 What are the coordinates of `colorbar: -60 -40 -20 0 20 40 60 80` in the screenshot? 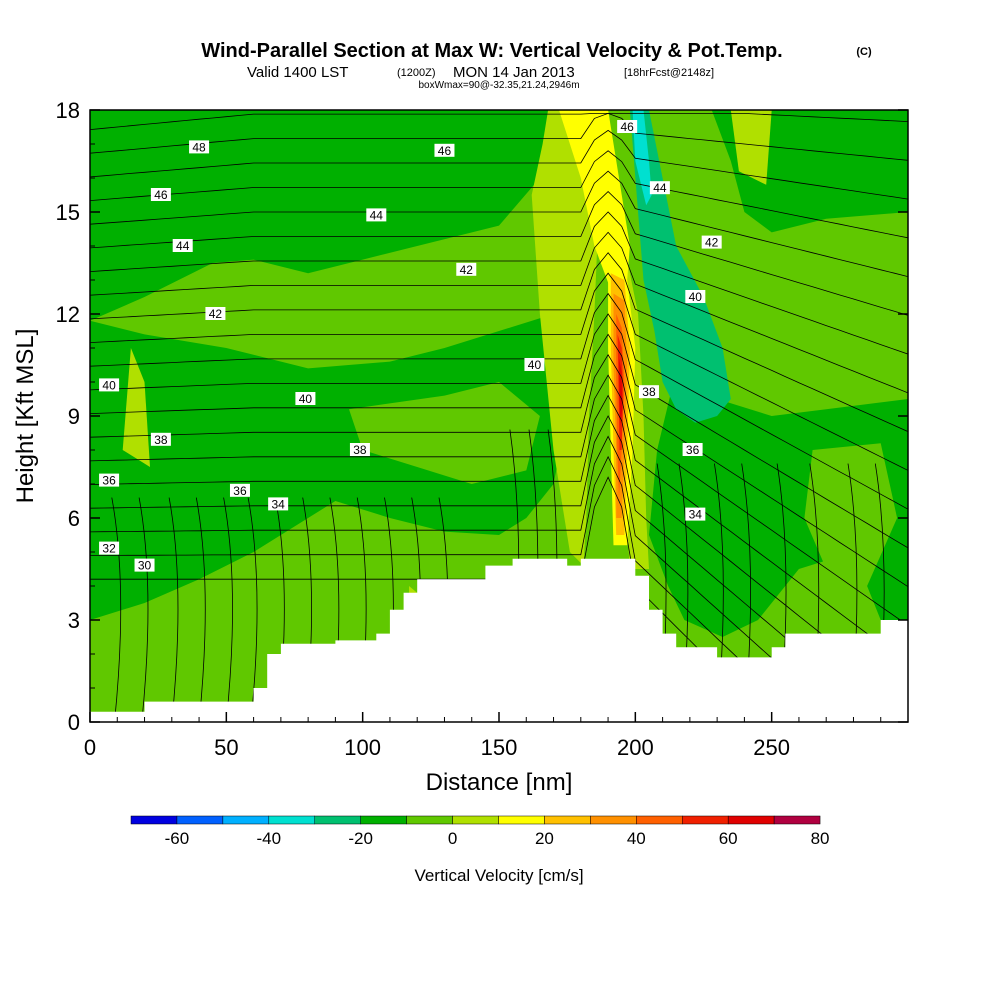 It's located at (480, 831).